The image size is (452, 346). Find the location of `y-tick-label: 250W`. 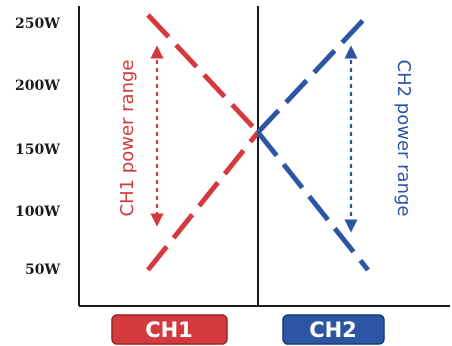

y-tick-label: 250W is located at coordinates (37, 24).